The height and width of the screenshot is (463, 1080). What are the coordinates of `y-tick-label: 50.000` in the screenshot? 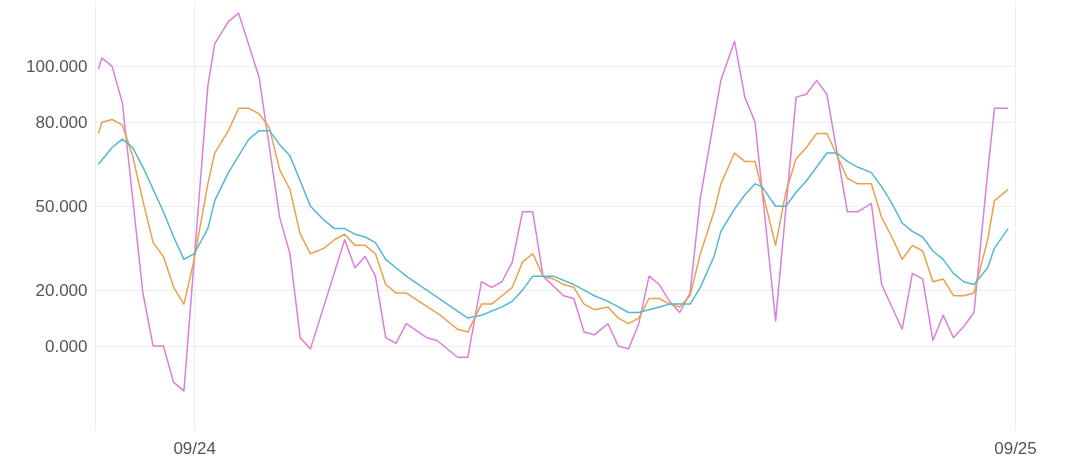 It's located at (61, 206).